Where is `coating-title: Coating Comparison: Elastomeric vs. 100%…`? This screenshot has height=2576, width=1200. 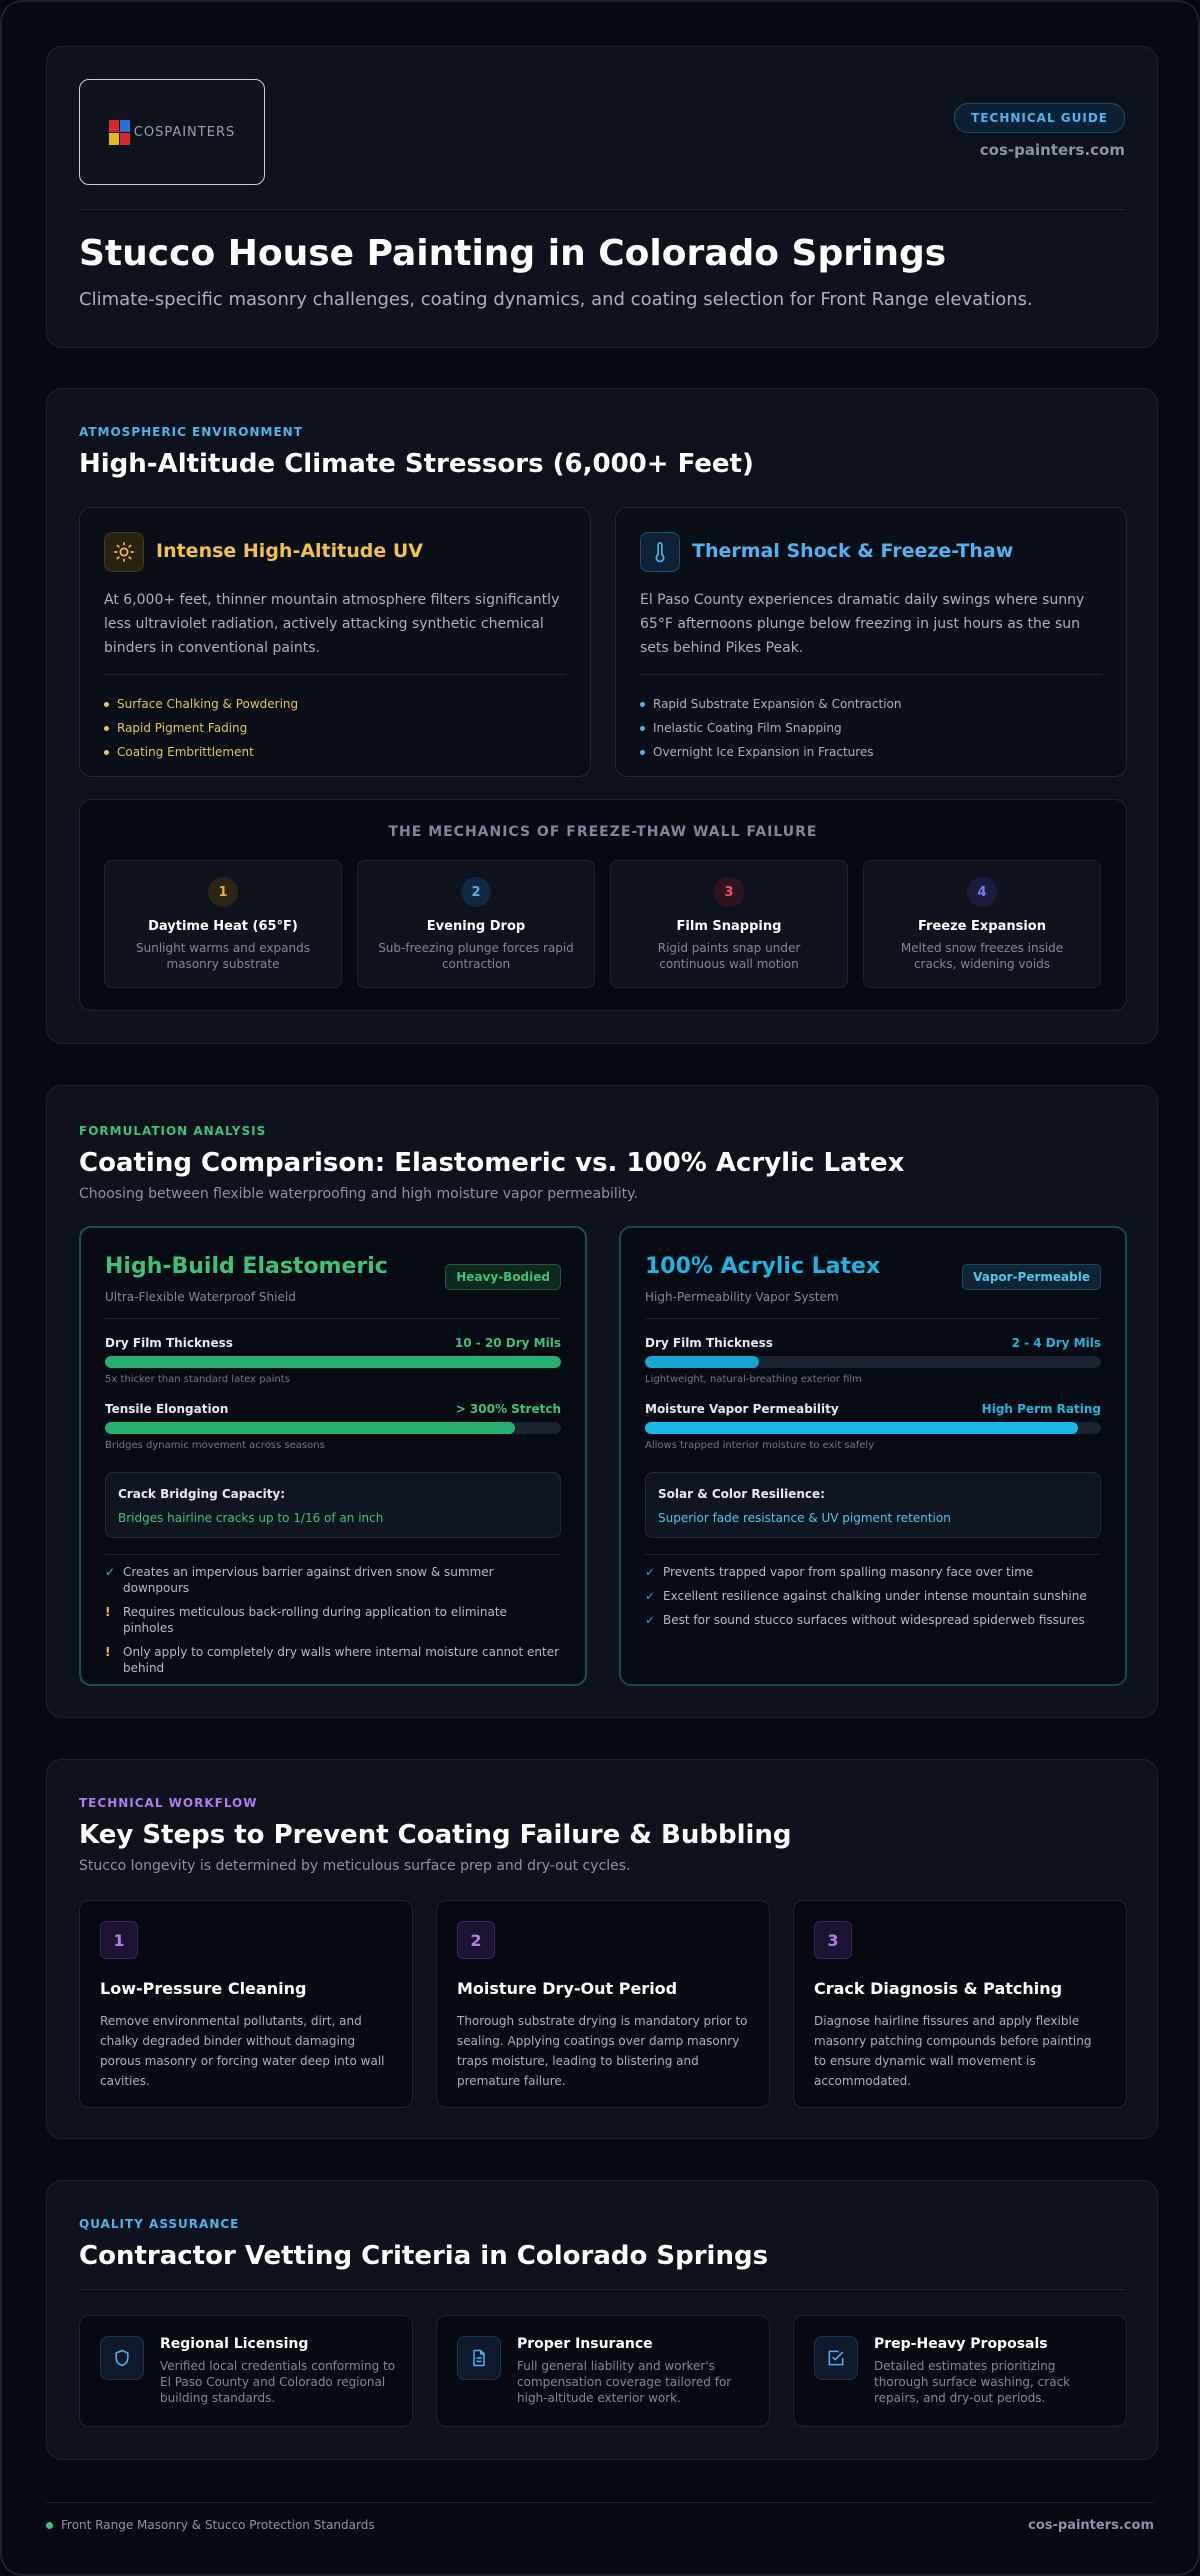 coating-title: Coating Comparison: Elastomeric vs. 100%… is located at coordinates (492, 1163).